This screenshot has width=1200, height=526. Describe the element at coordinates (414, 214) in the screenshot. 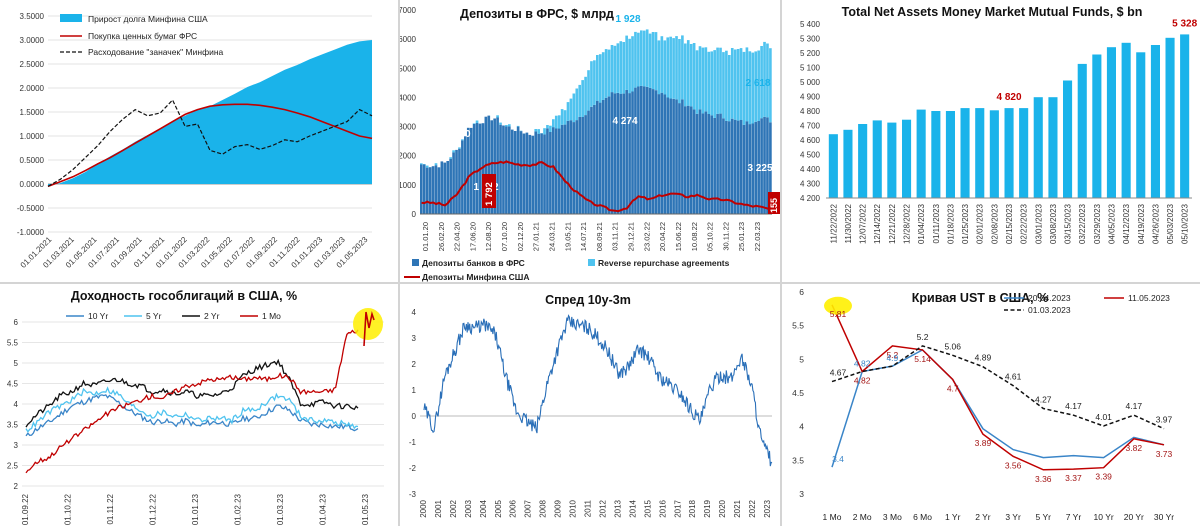

I see `y-tick-label: 0` at that location.